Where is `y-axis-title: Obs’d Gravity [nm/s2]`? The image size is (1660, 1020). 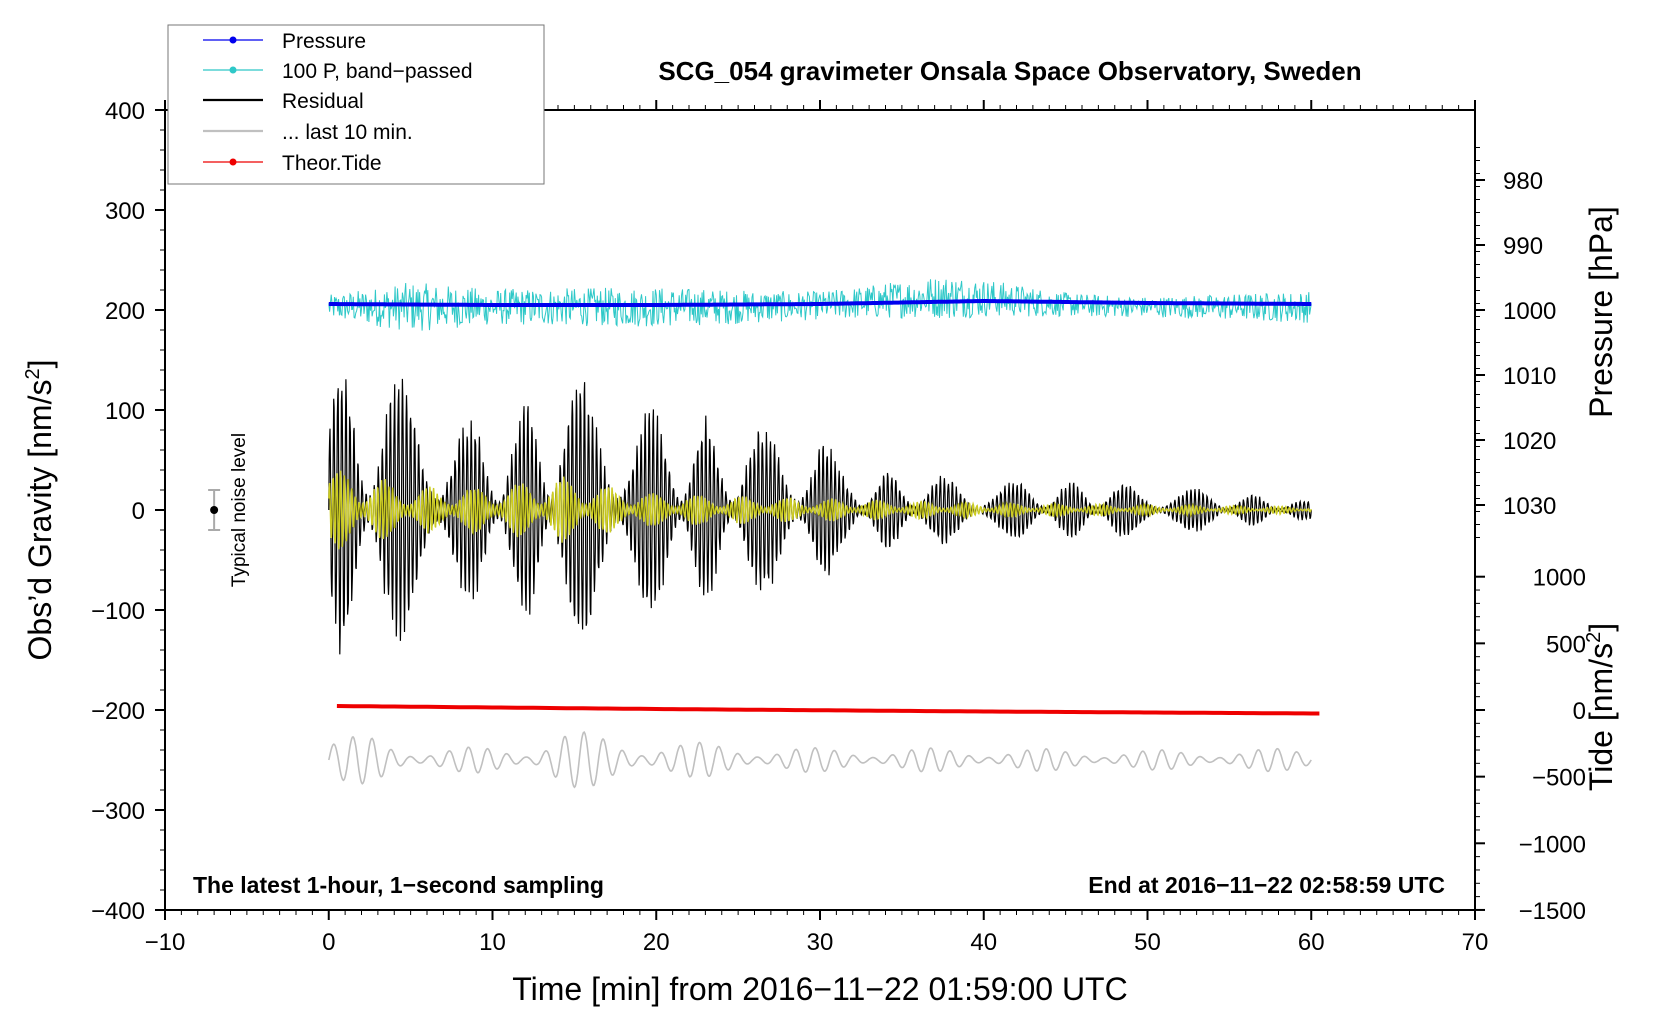
y-axis-title: Obs’d Gravity [nm/s2] is located at coordinates (40, 510).